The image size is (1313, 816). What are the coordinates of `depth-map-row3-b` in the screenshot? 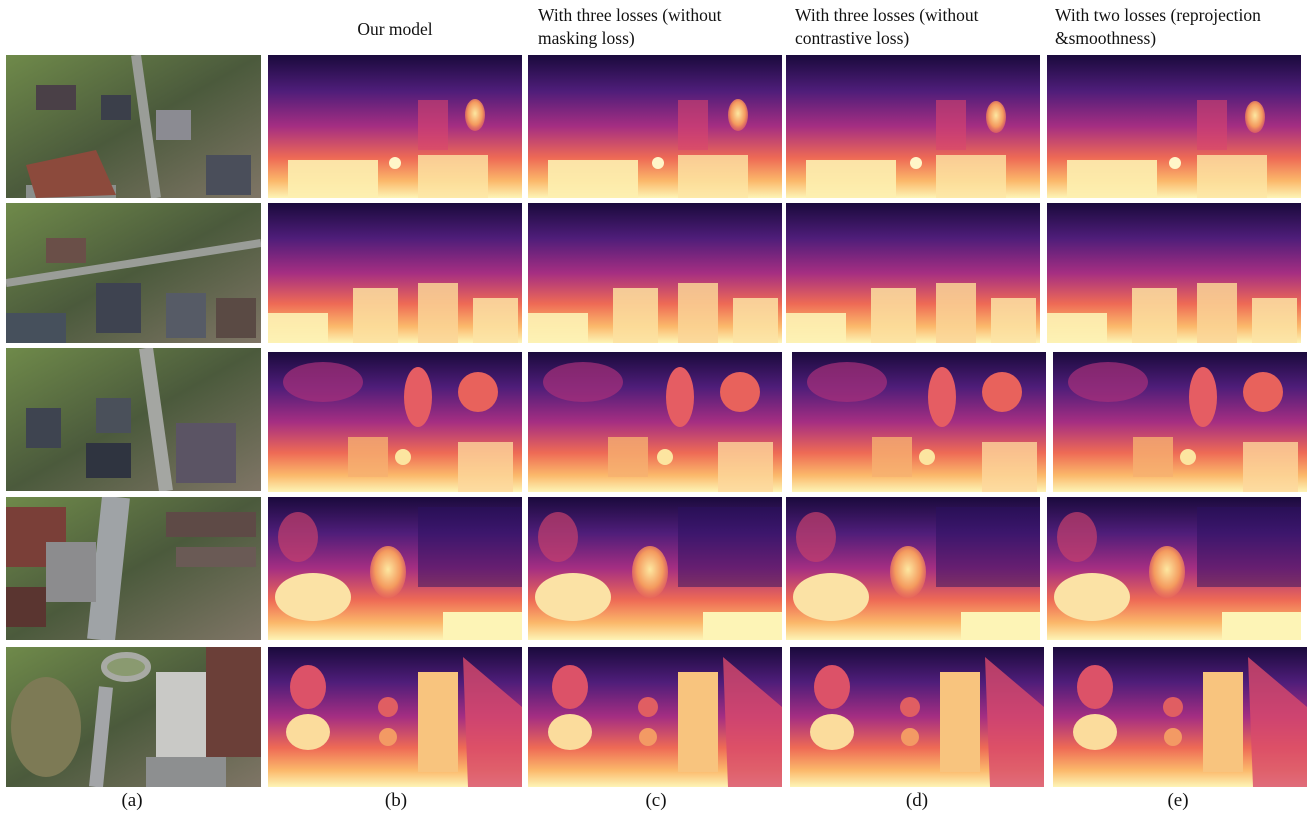 It's located at (395, 422).